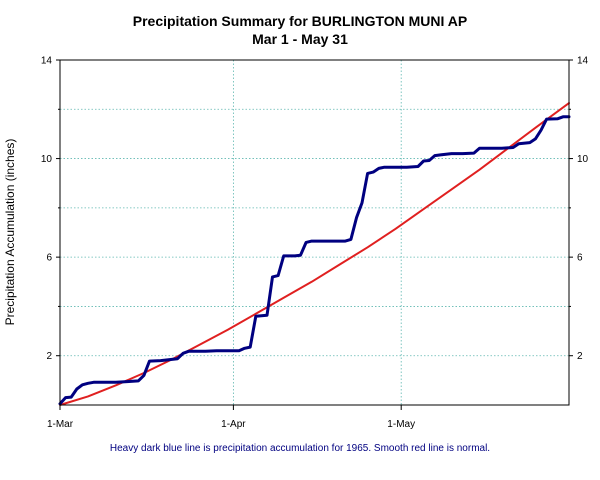 Image resolution: width=600 pixels, height=480 pixels. What do you see at coordinates (10, 232) in the screenshot?
I see `y-axis-label: Precipitation Accumulation (inches)` at bounding box center [10, 232].